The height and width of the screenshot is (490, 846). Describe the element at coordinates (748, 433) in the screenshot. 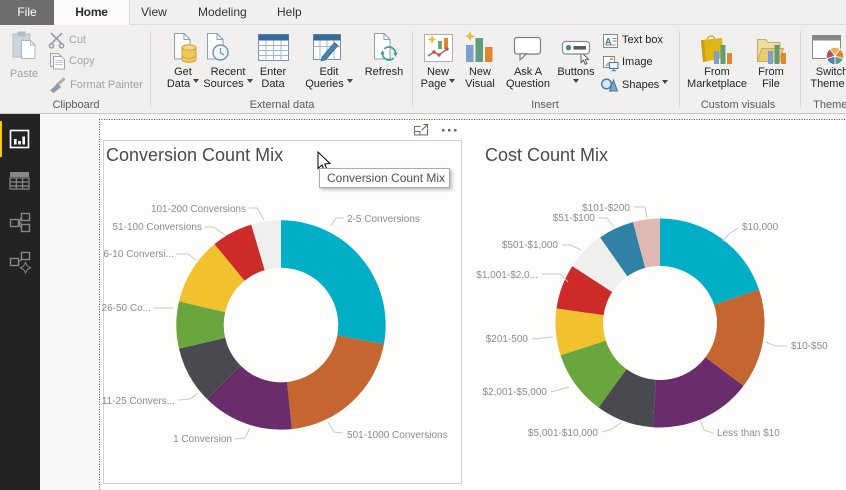

I see `svg-text: Less than $10` at that location.